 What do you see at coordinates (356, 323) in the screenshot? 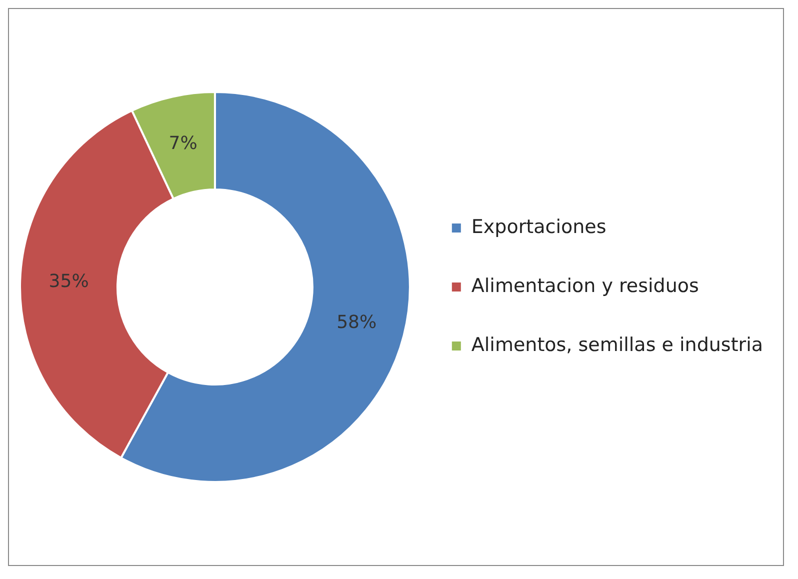
I see `data-label: 58%` at bounding box center [356, 323].